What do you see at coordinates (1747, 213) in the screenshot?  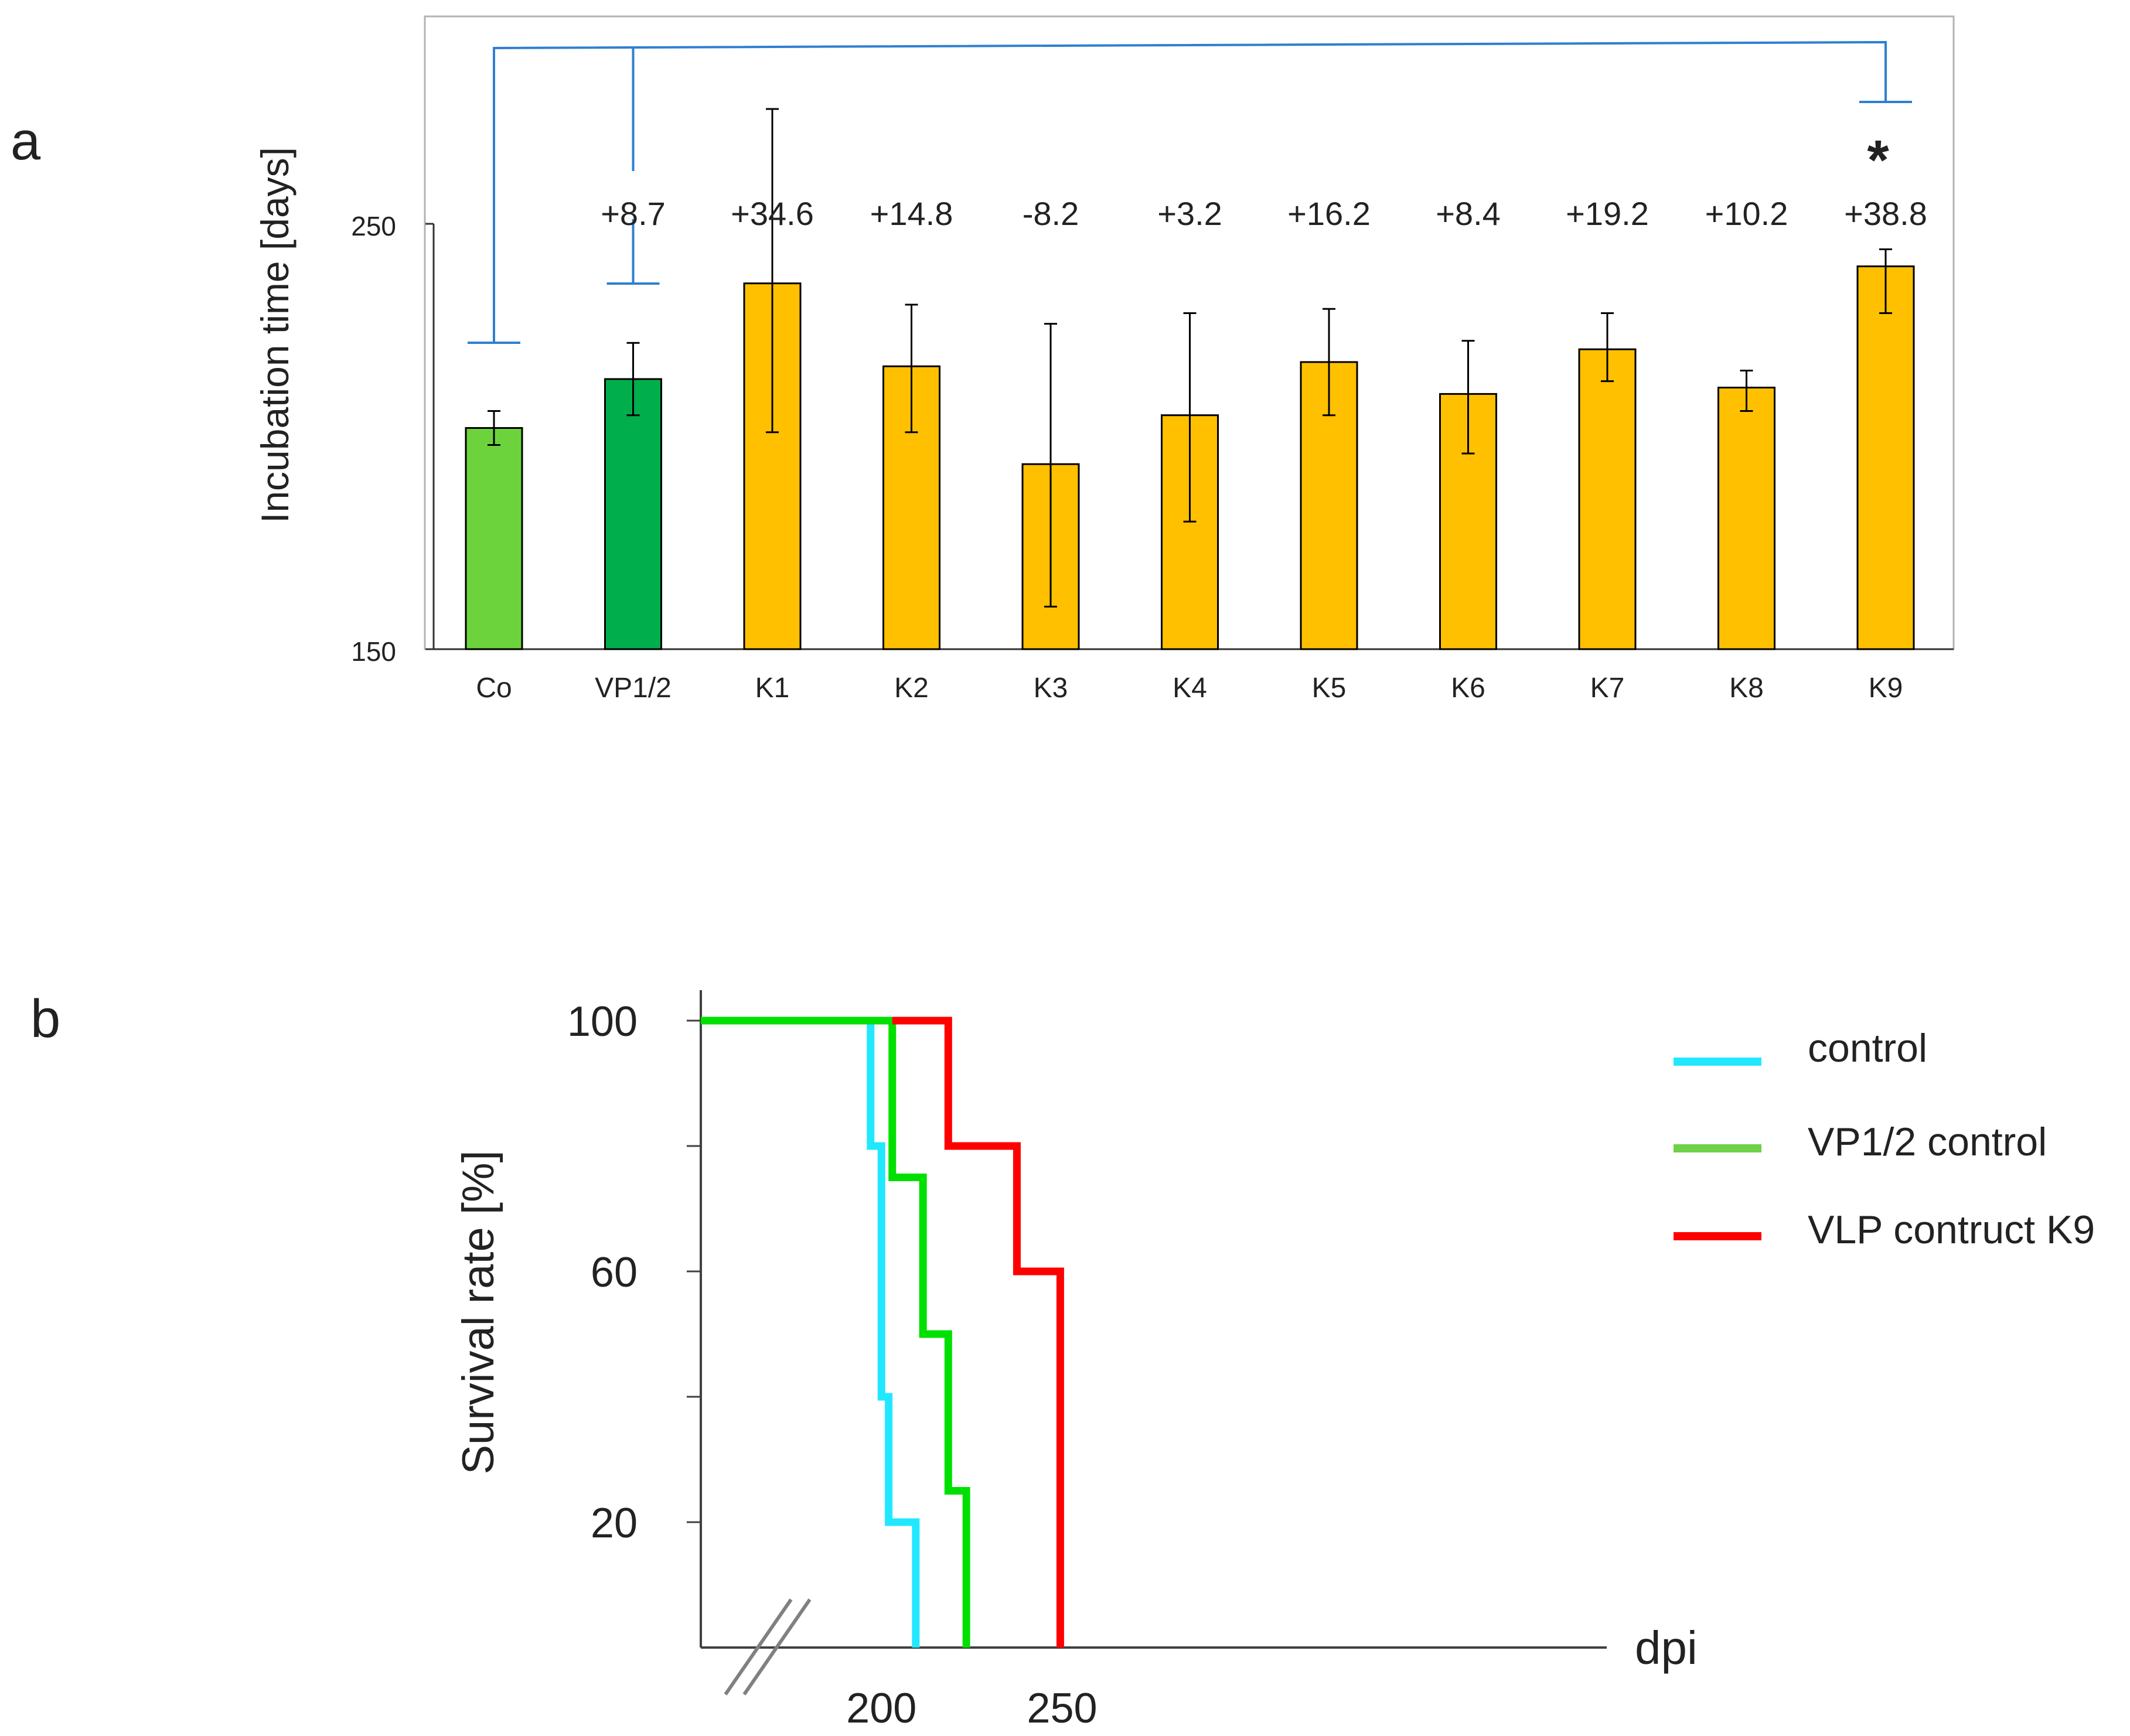 I see `diff-annotation: +10.2` at bounding box center [1747, 213].